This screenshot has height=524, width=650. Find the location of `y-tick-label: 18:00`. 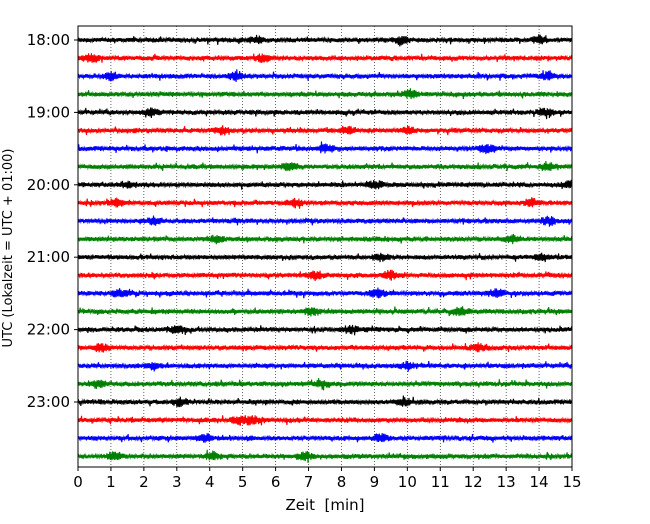

y-tick-label: 18:00 is located at coordinates (48, 40).